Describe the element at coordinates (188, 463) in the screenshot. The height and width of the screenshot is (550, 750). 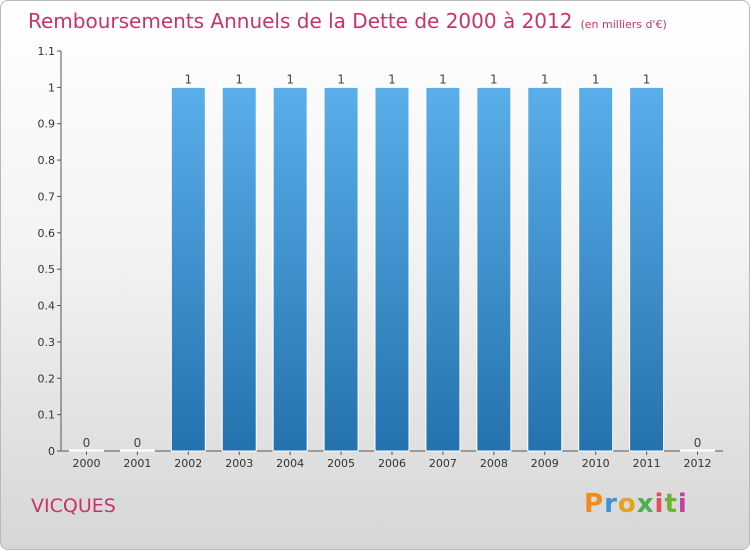
I see `x-tick-label-2002: 2002` at that location.